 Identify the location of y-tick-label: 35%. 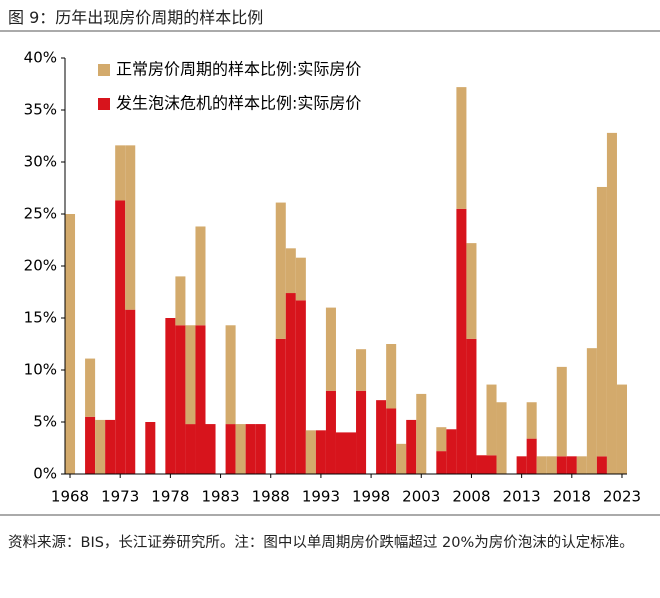
(40, 110).